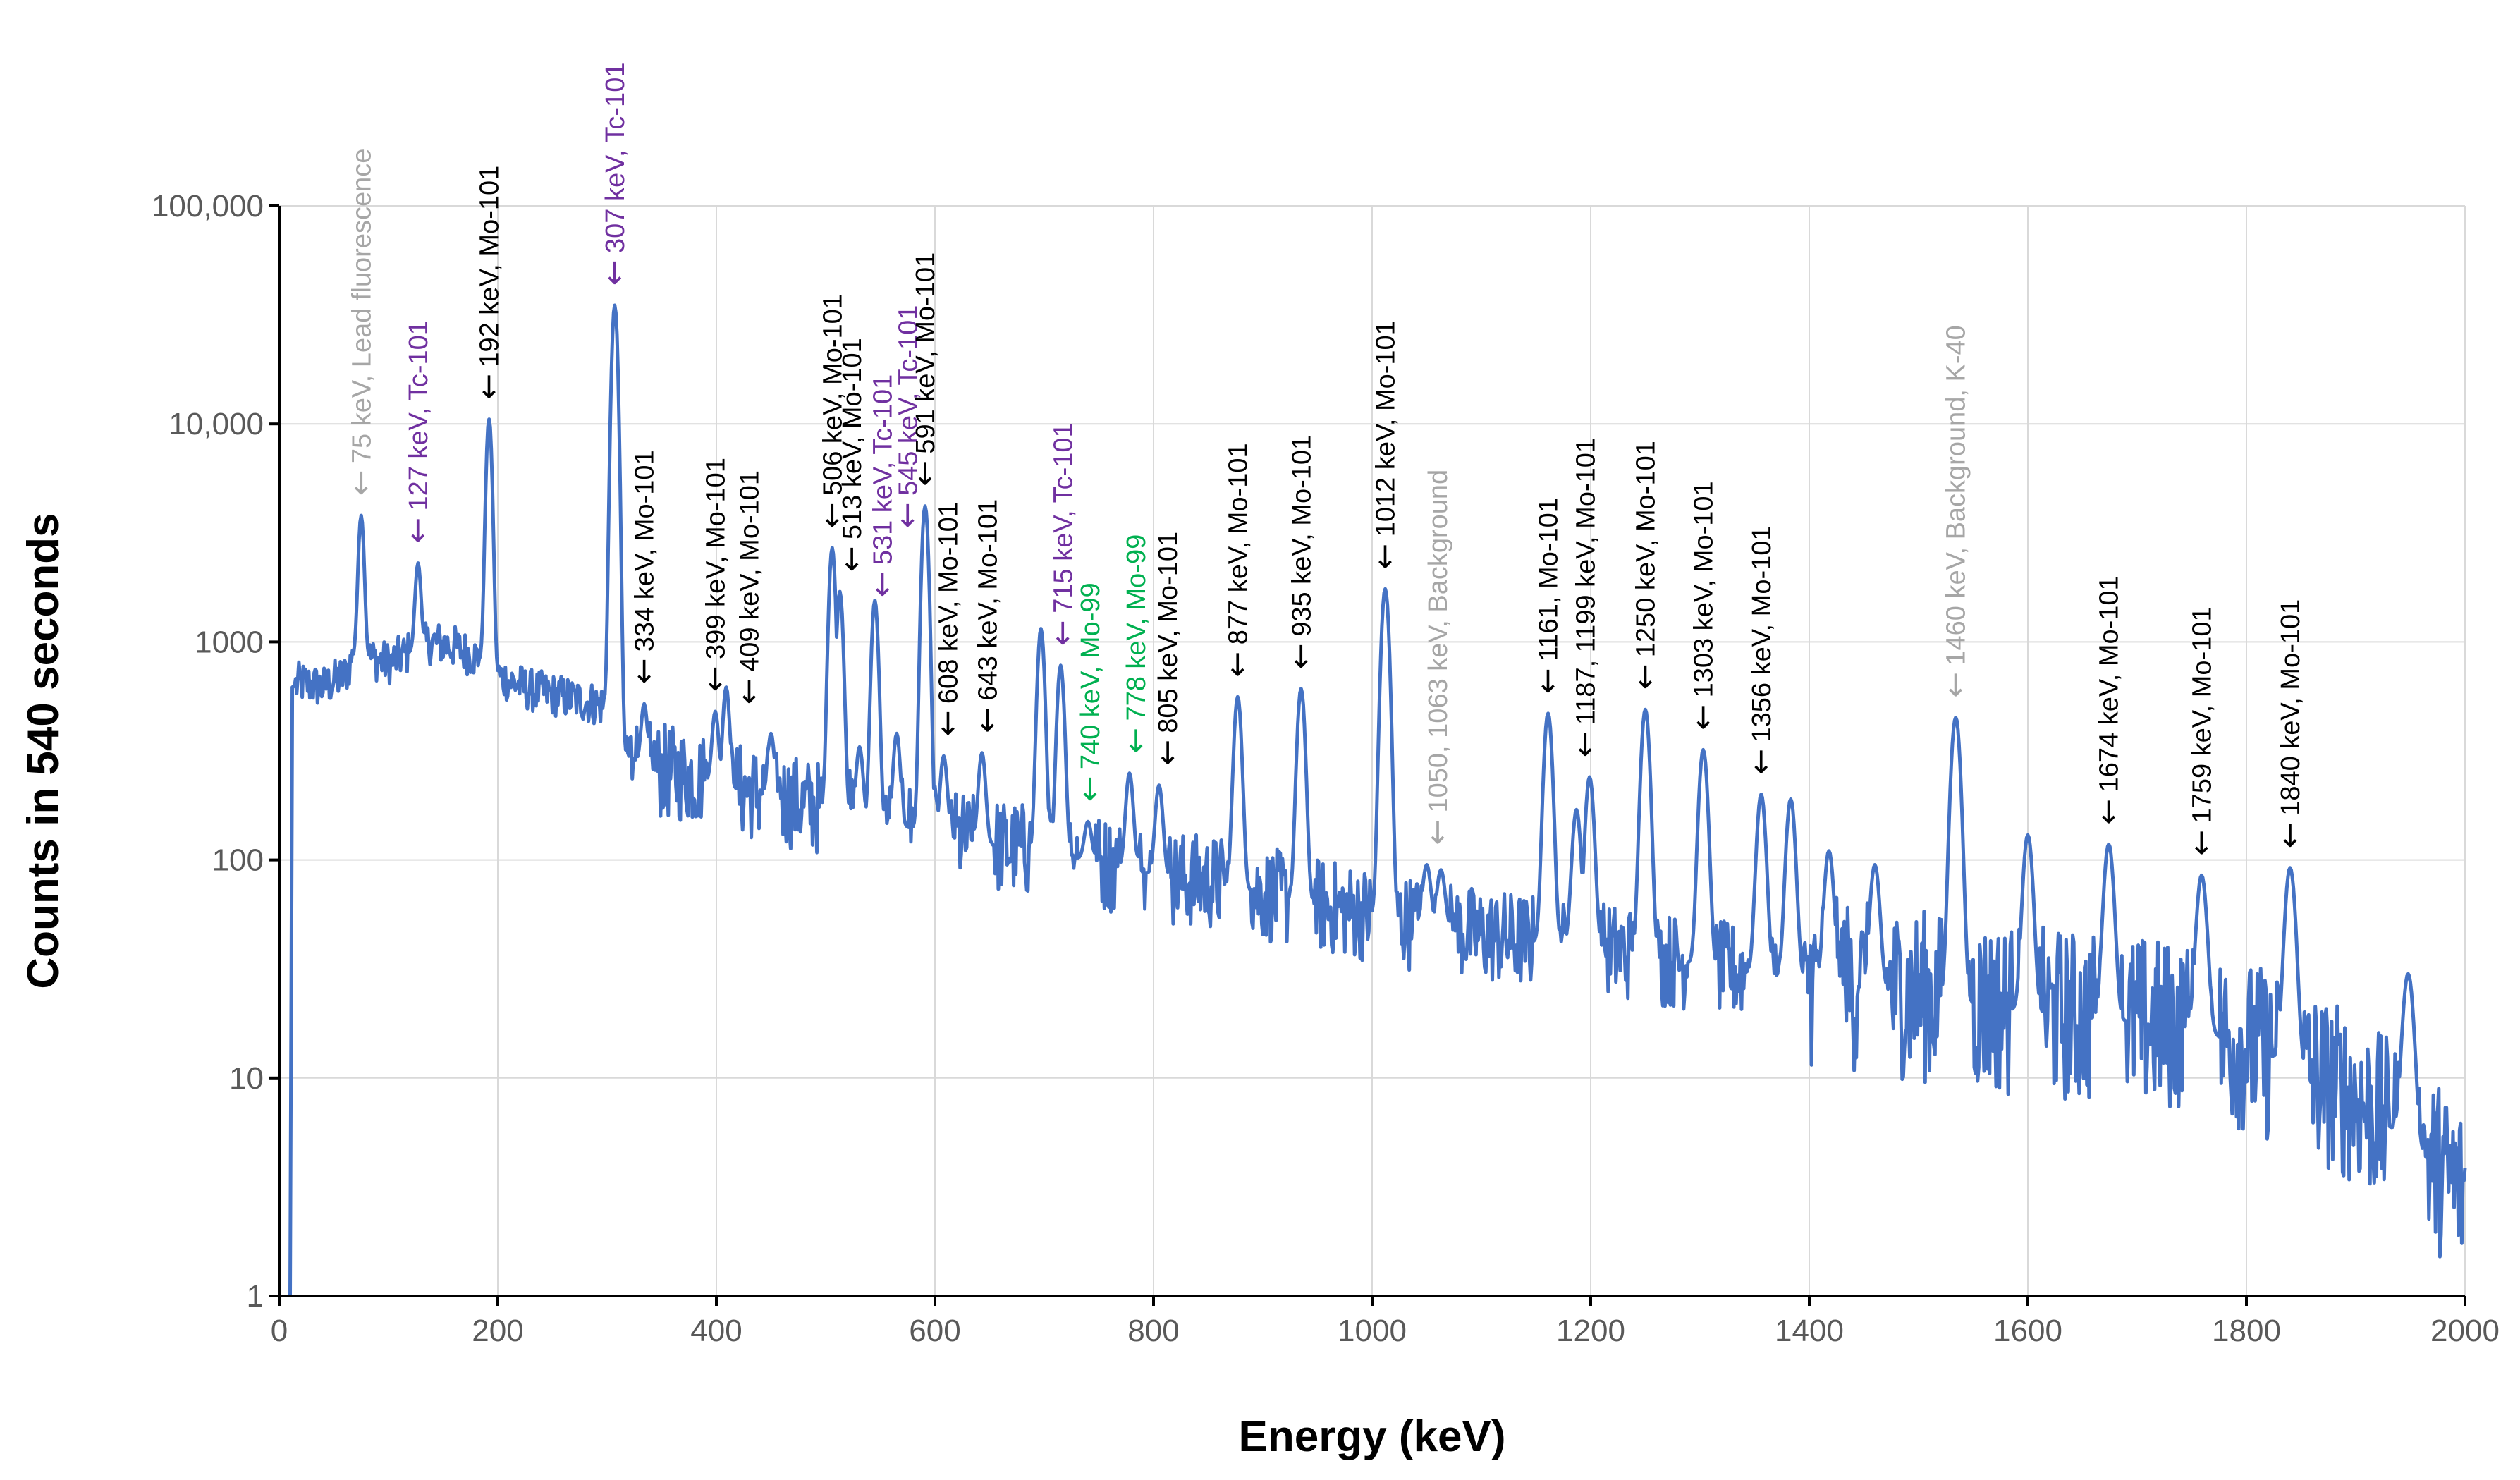 This screenshot has width=2520, height=1480. Describe the element at coordinates (490, 286) in the screenshot. I see `peak-annotation: ↓192 keV, Mo-101` at that location.